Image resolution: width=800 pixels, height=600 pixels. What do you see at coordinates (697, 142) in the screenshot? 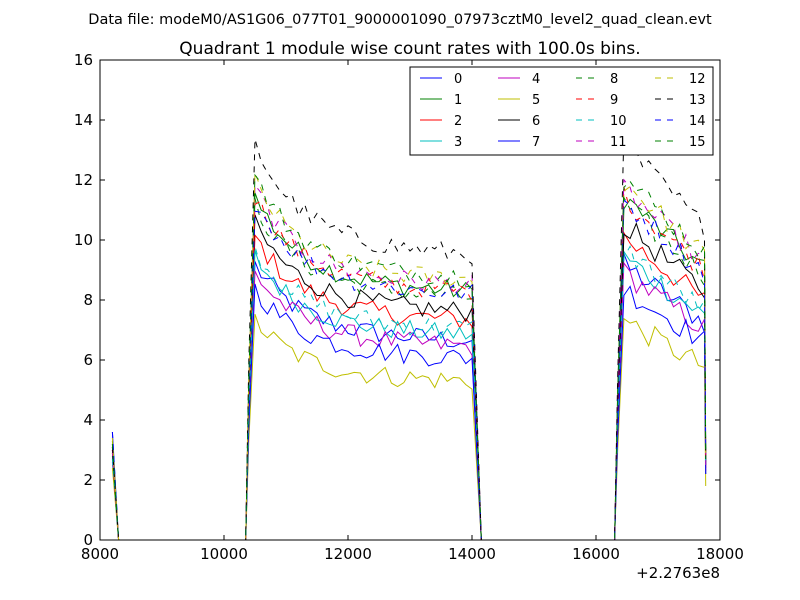
I see `legend-label-15: 15` at bounding box center [697, 142].